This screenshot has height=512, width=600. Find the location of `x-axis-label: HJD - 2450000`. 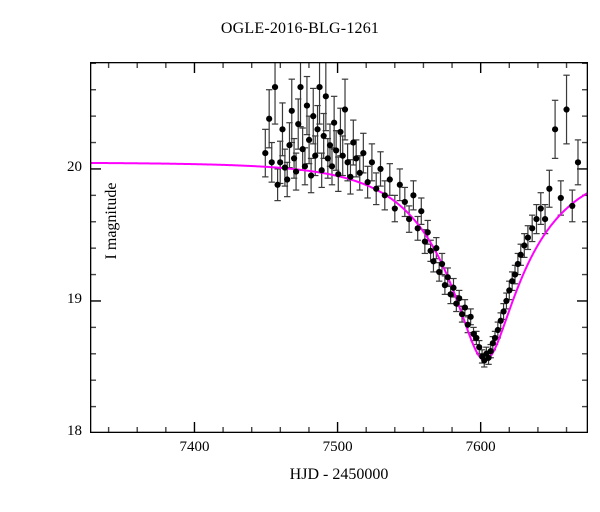

x-axis-label: HJD - 2450000 is located at coordinates (339, 474).